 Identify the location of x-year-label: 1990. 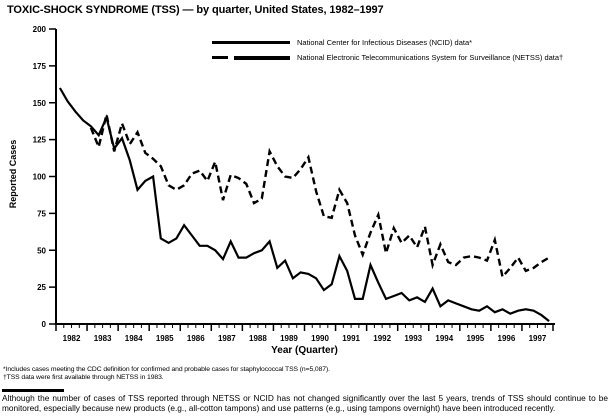
(320, 338).